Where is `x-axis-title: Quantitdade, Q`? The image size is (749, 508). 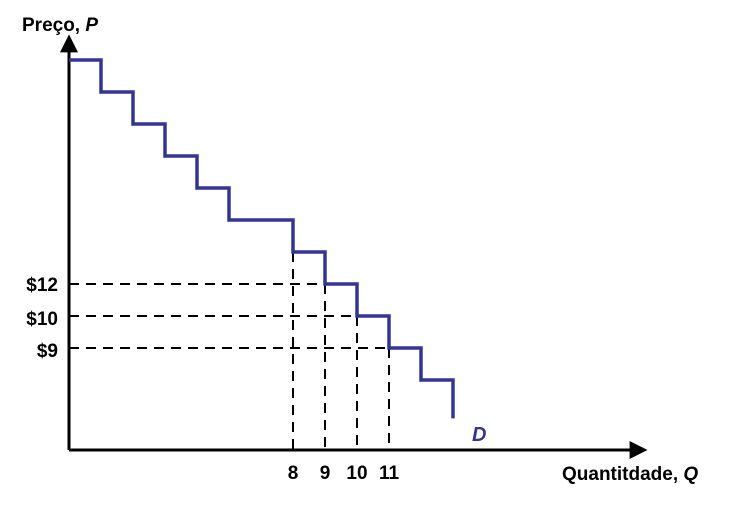 x-axis-title: Quantitdade, Q is located at coordinates (630, 474).